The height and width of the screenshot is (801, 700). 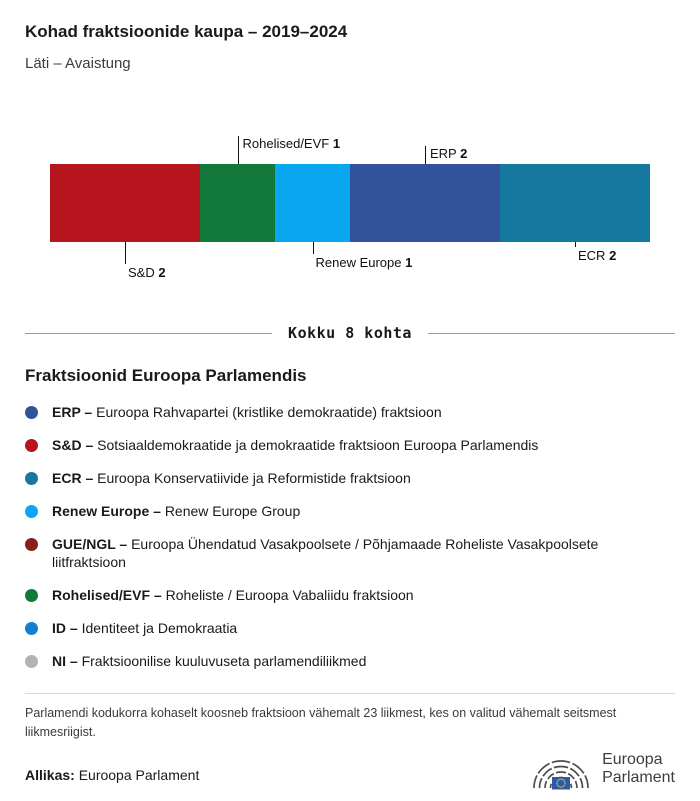 I want to click on faction-abbr: ERP –, so click(x=72, y=412).